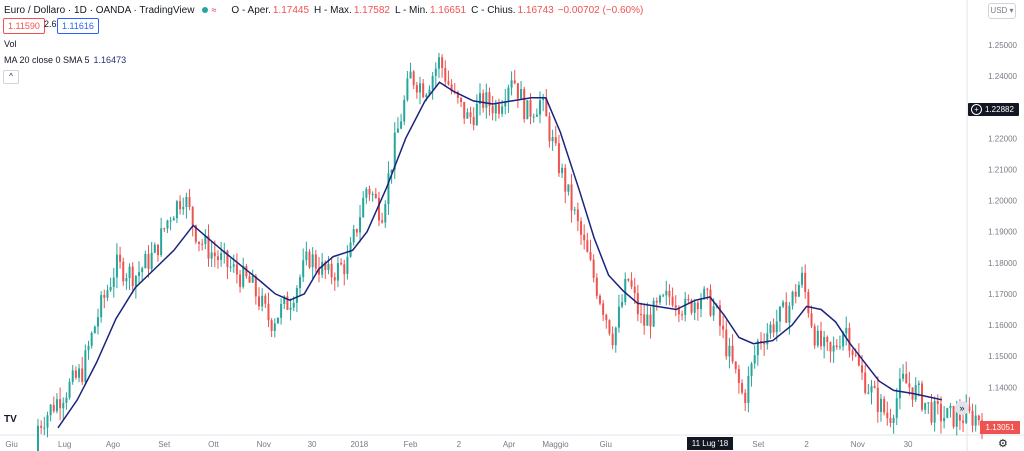 The height and width of the screenshot is (451, 1024). I want to click on crosshair-date-label: 11 Lug '18, so click(710, 443).